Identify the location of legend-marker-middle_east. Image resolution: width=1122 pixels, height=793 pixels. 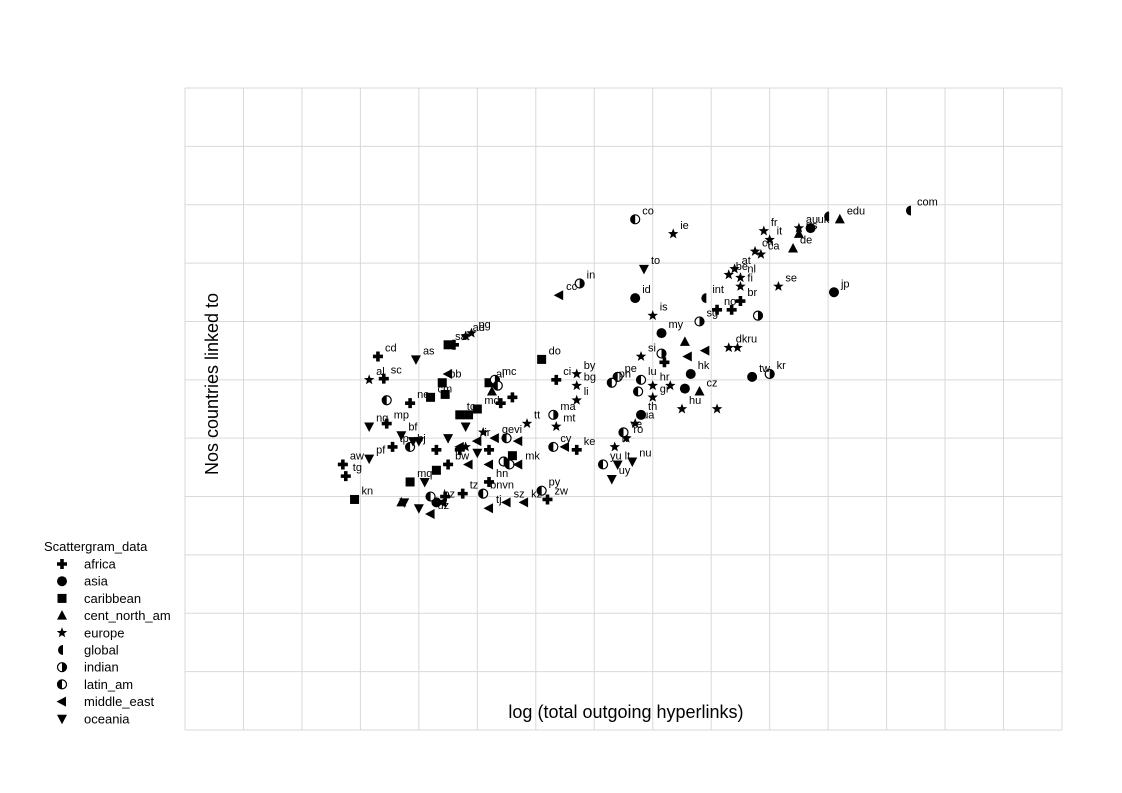
(61, 701).